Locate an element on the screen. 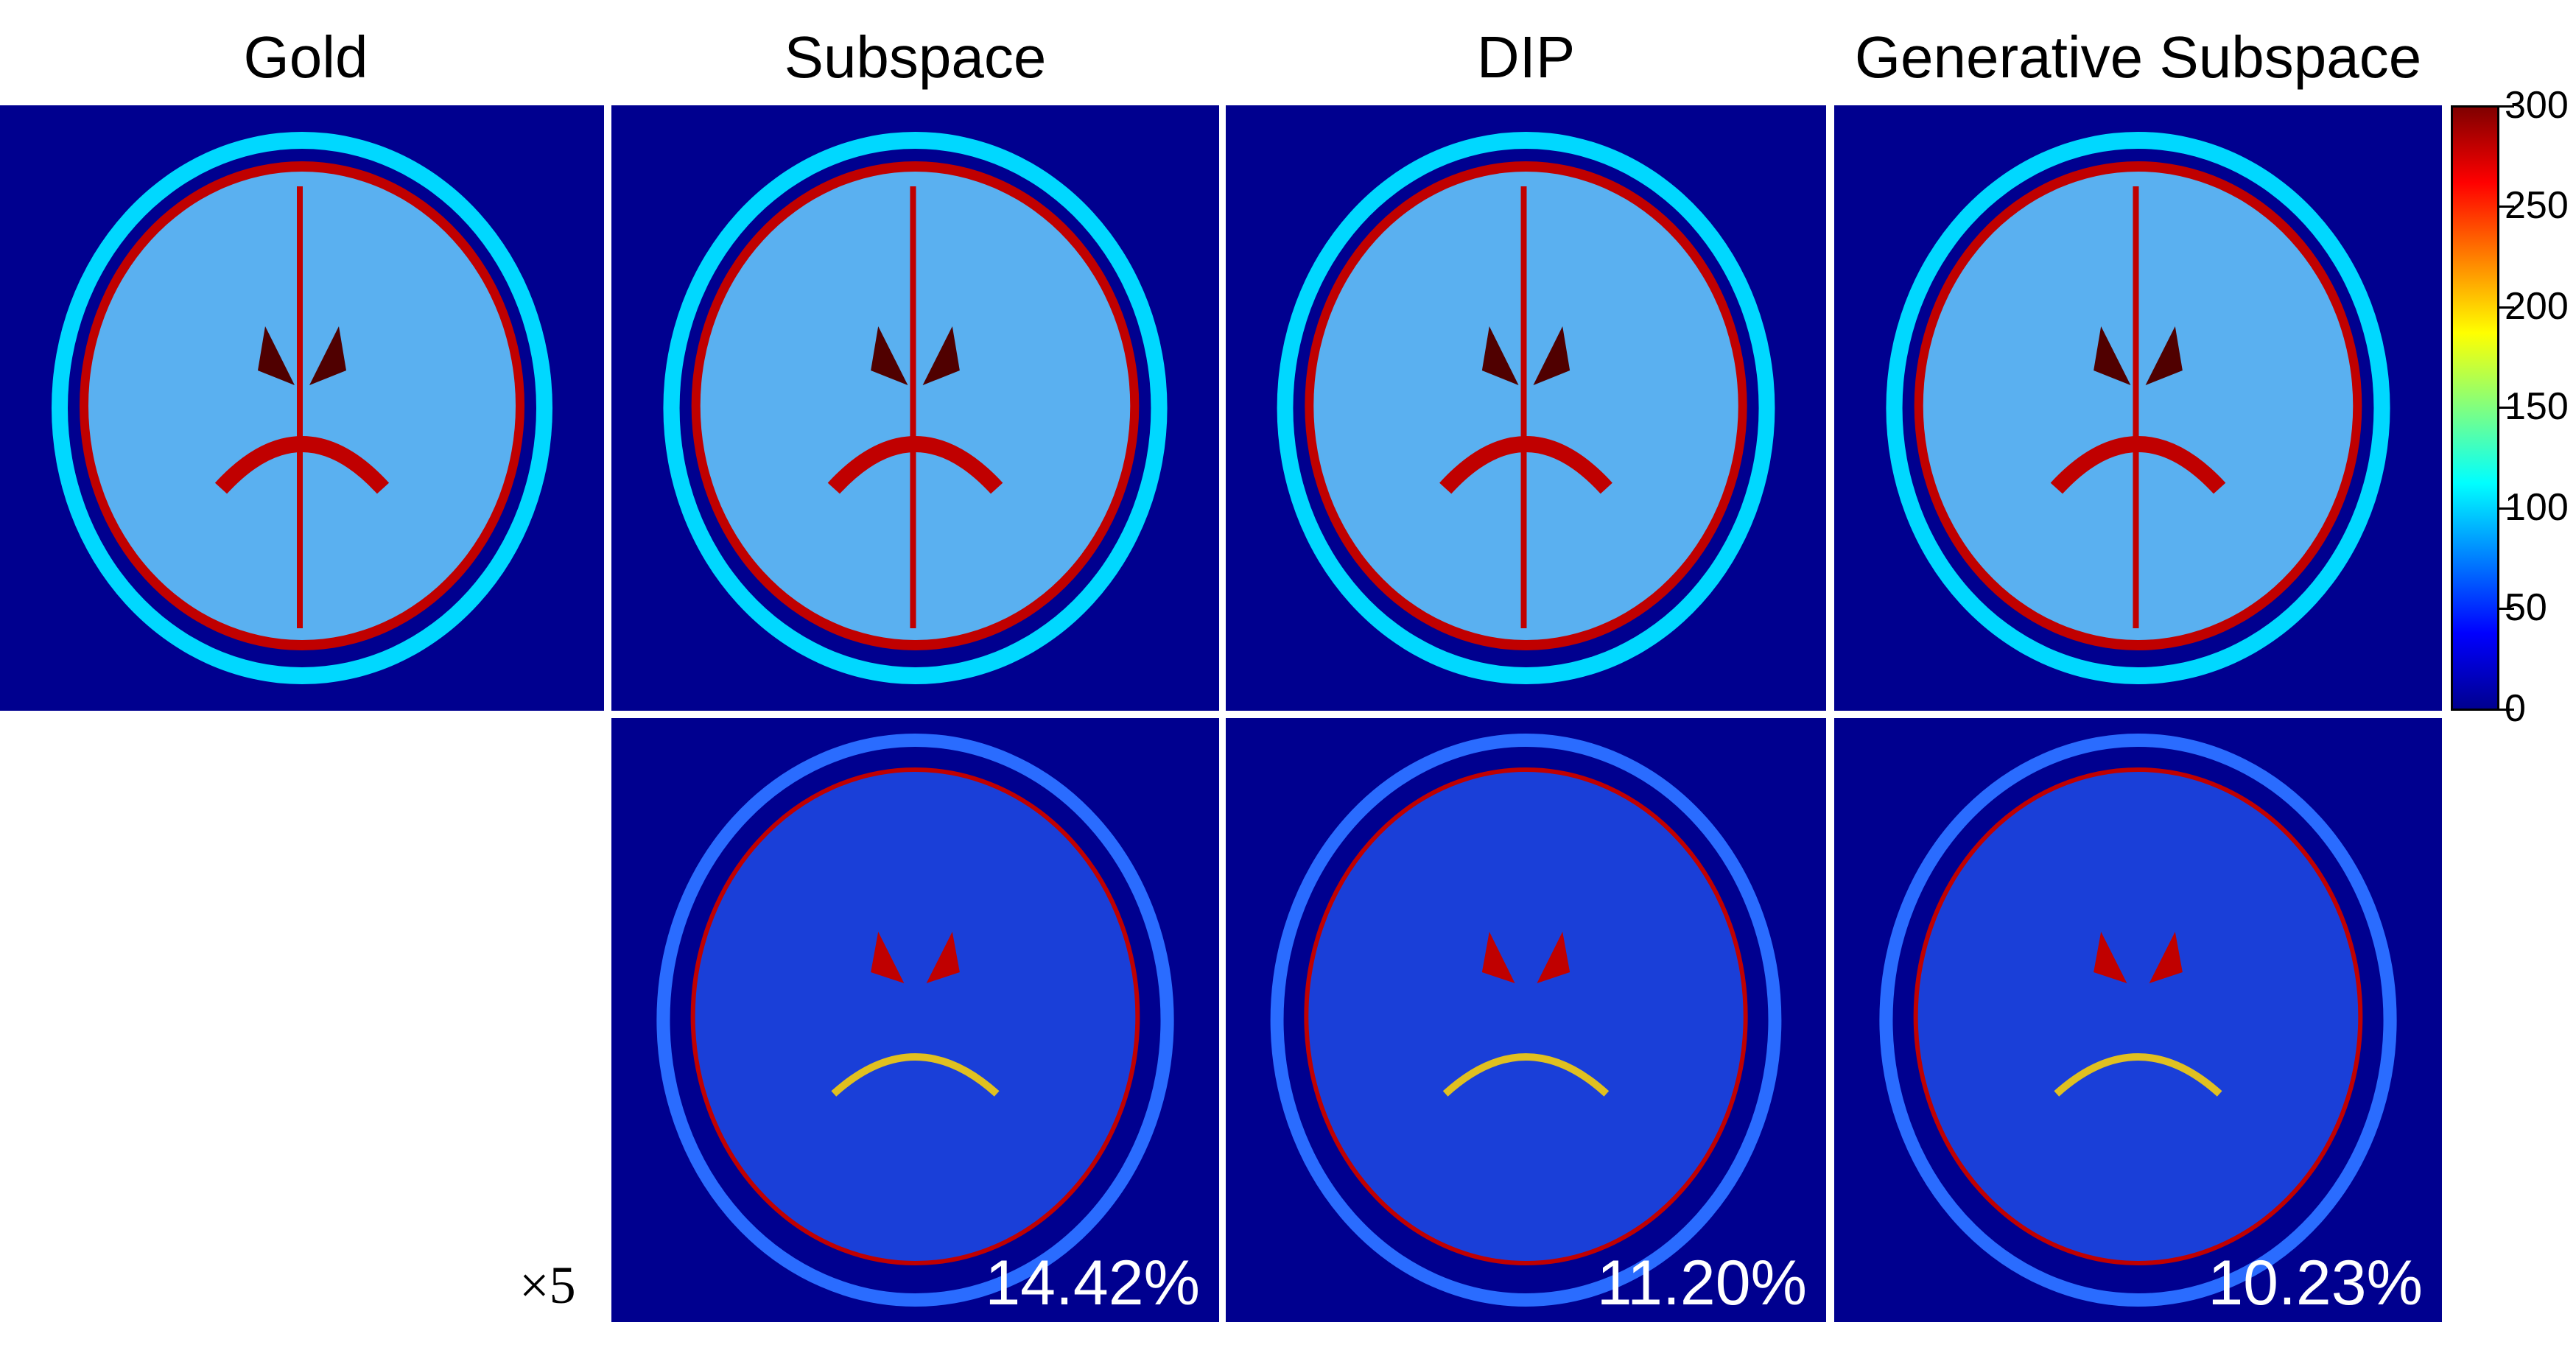 The width and height of the screenshot is (2576, 1353). gold-t2-map is located at coordinates (302, 408).